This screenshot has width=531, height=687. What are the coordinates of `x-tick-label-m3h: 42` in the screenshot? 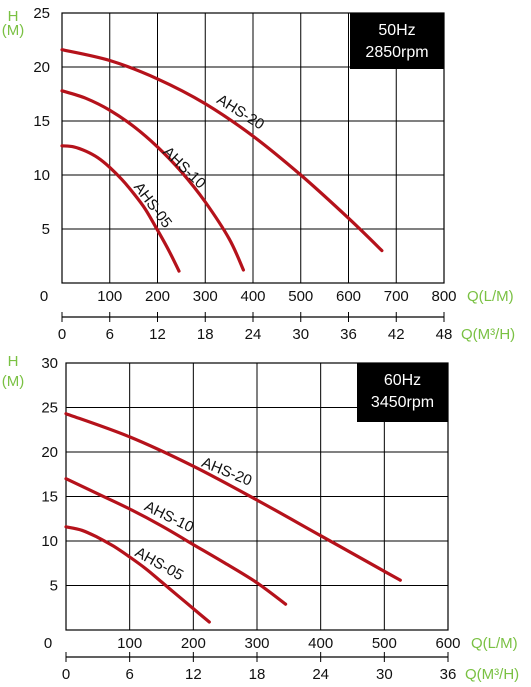 It's located at (396, 334).